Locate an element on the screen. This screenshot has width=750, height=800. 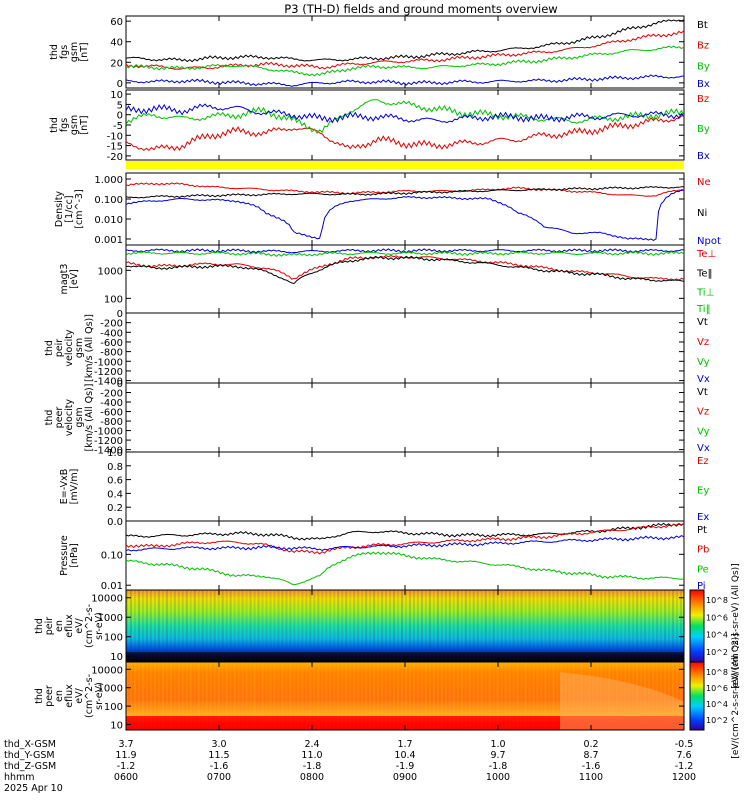
series-line-Pe is located at coordinates (405, 568).